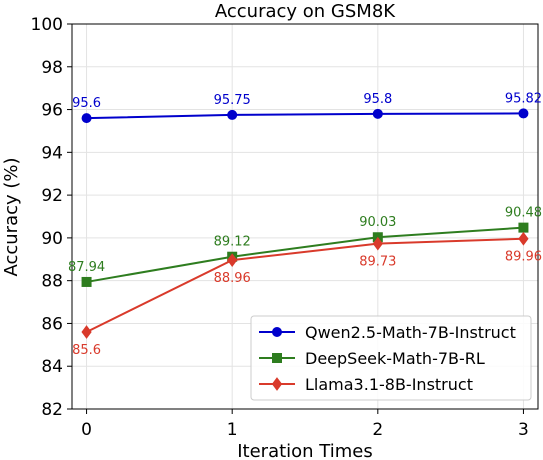 Image resolution: width=543 pixels, height=460 pixels. What do you see at coordinates (523, 257) in the screenshot?
I see `data-label: 89.96` at bounding box center [523, 257].